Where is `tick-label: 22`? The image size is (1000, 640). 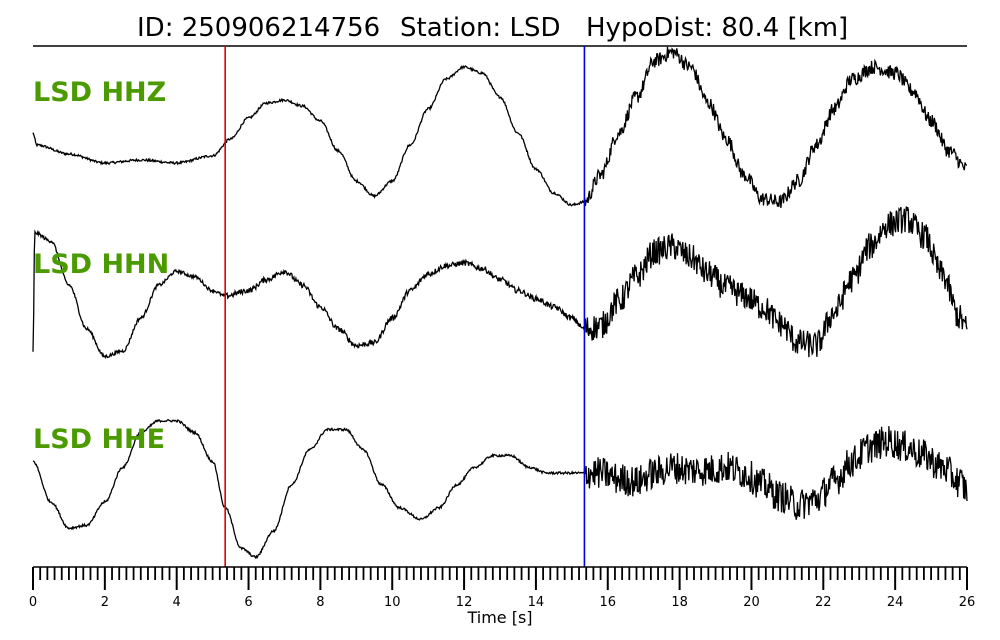 tick-label: 22 is located at coordinates (823, 602).